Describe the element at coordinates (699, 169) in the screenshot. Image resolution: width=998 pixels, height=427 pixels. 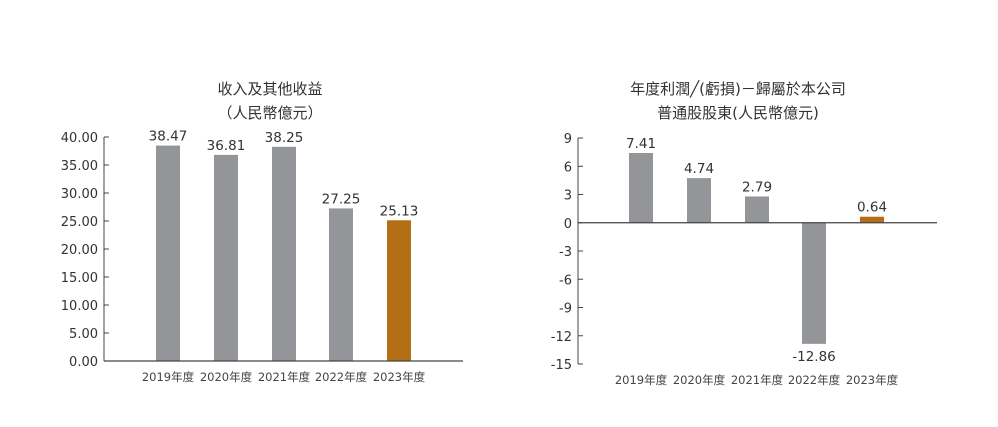
I see `data-label: 4.74` at that location.